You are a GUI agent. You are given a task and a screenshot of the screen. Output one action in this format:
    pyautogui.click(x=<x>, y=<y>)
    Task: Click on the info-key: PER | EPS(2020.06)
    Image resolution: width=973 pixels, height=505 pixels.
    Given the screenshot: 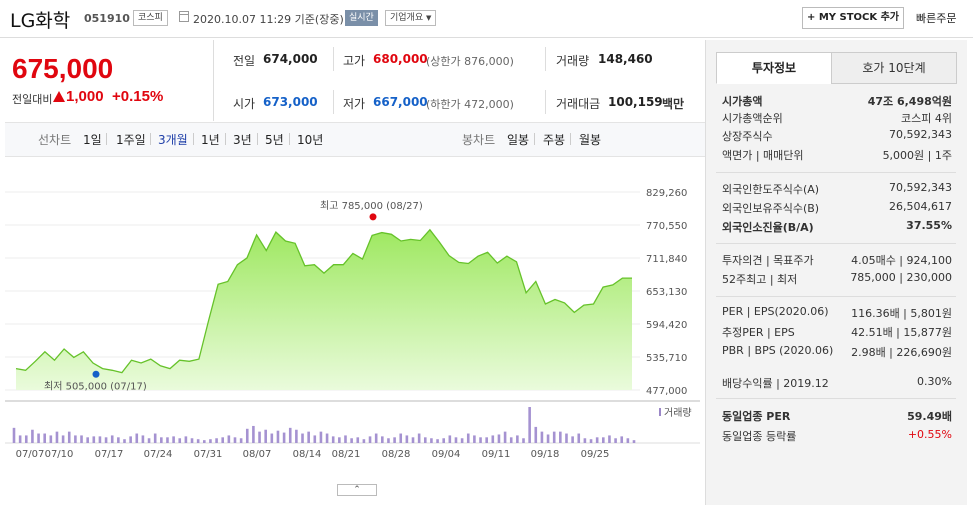 What is the action you would take?
    pyautogui.click(x=775, y=311)
    